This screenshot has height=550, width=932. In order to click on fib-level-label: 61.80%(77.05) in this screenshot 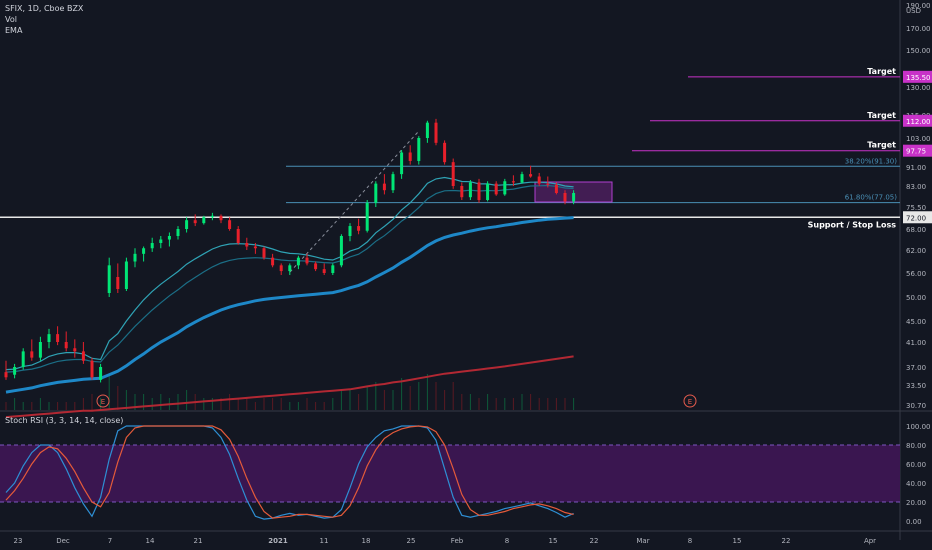, I will do `click(871, 198)`.